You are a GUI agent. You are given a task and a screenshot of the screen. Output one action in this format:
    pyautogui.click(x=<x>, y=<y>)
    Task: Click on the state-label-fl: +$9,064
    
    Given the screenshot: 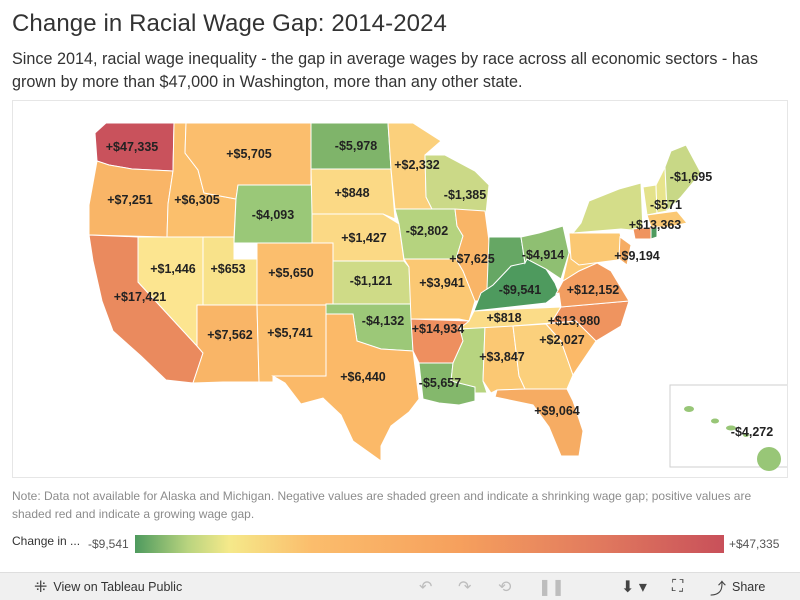 What is the action you would take?
    pyautogui.click(x=557, y=411)
    